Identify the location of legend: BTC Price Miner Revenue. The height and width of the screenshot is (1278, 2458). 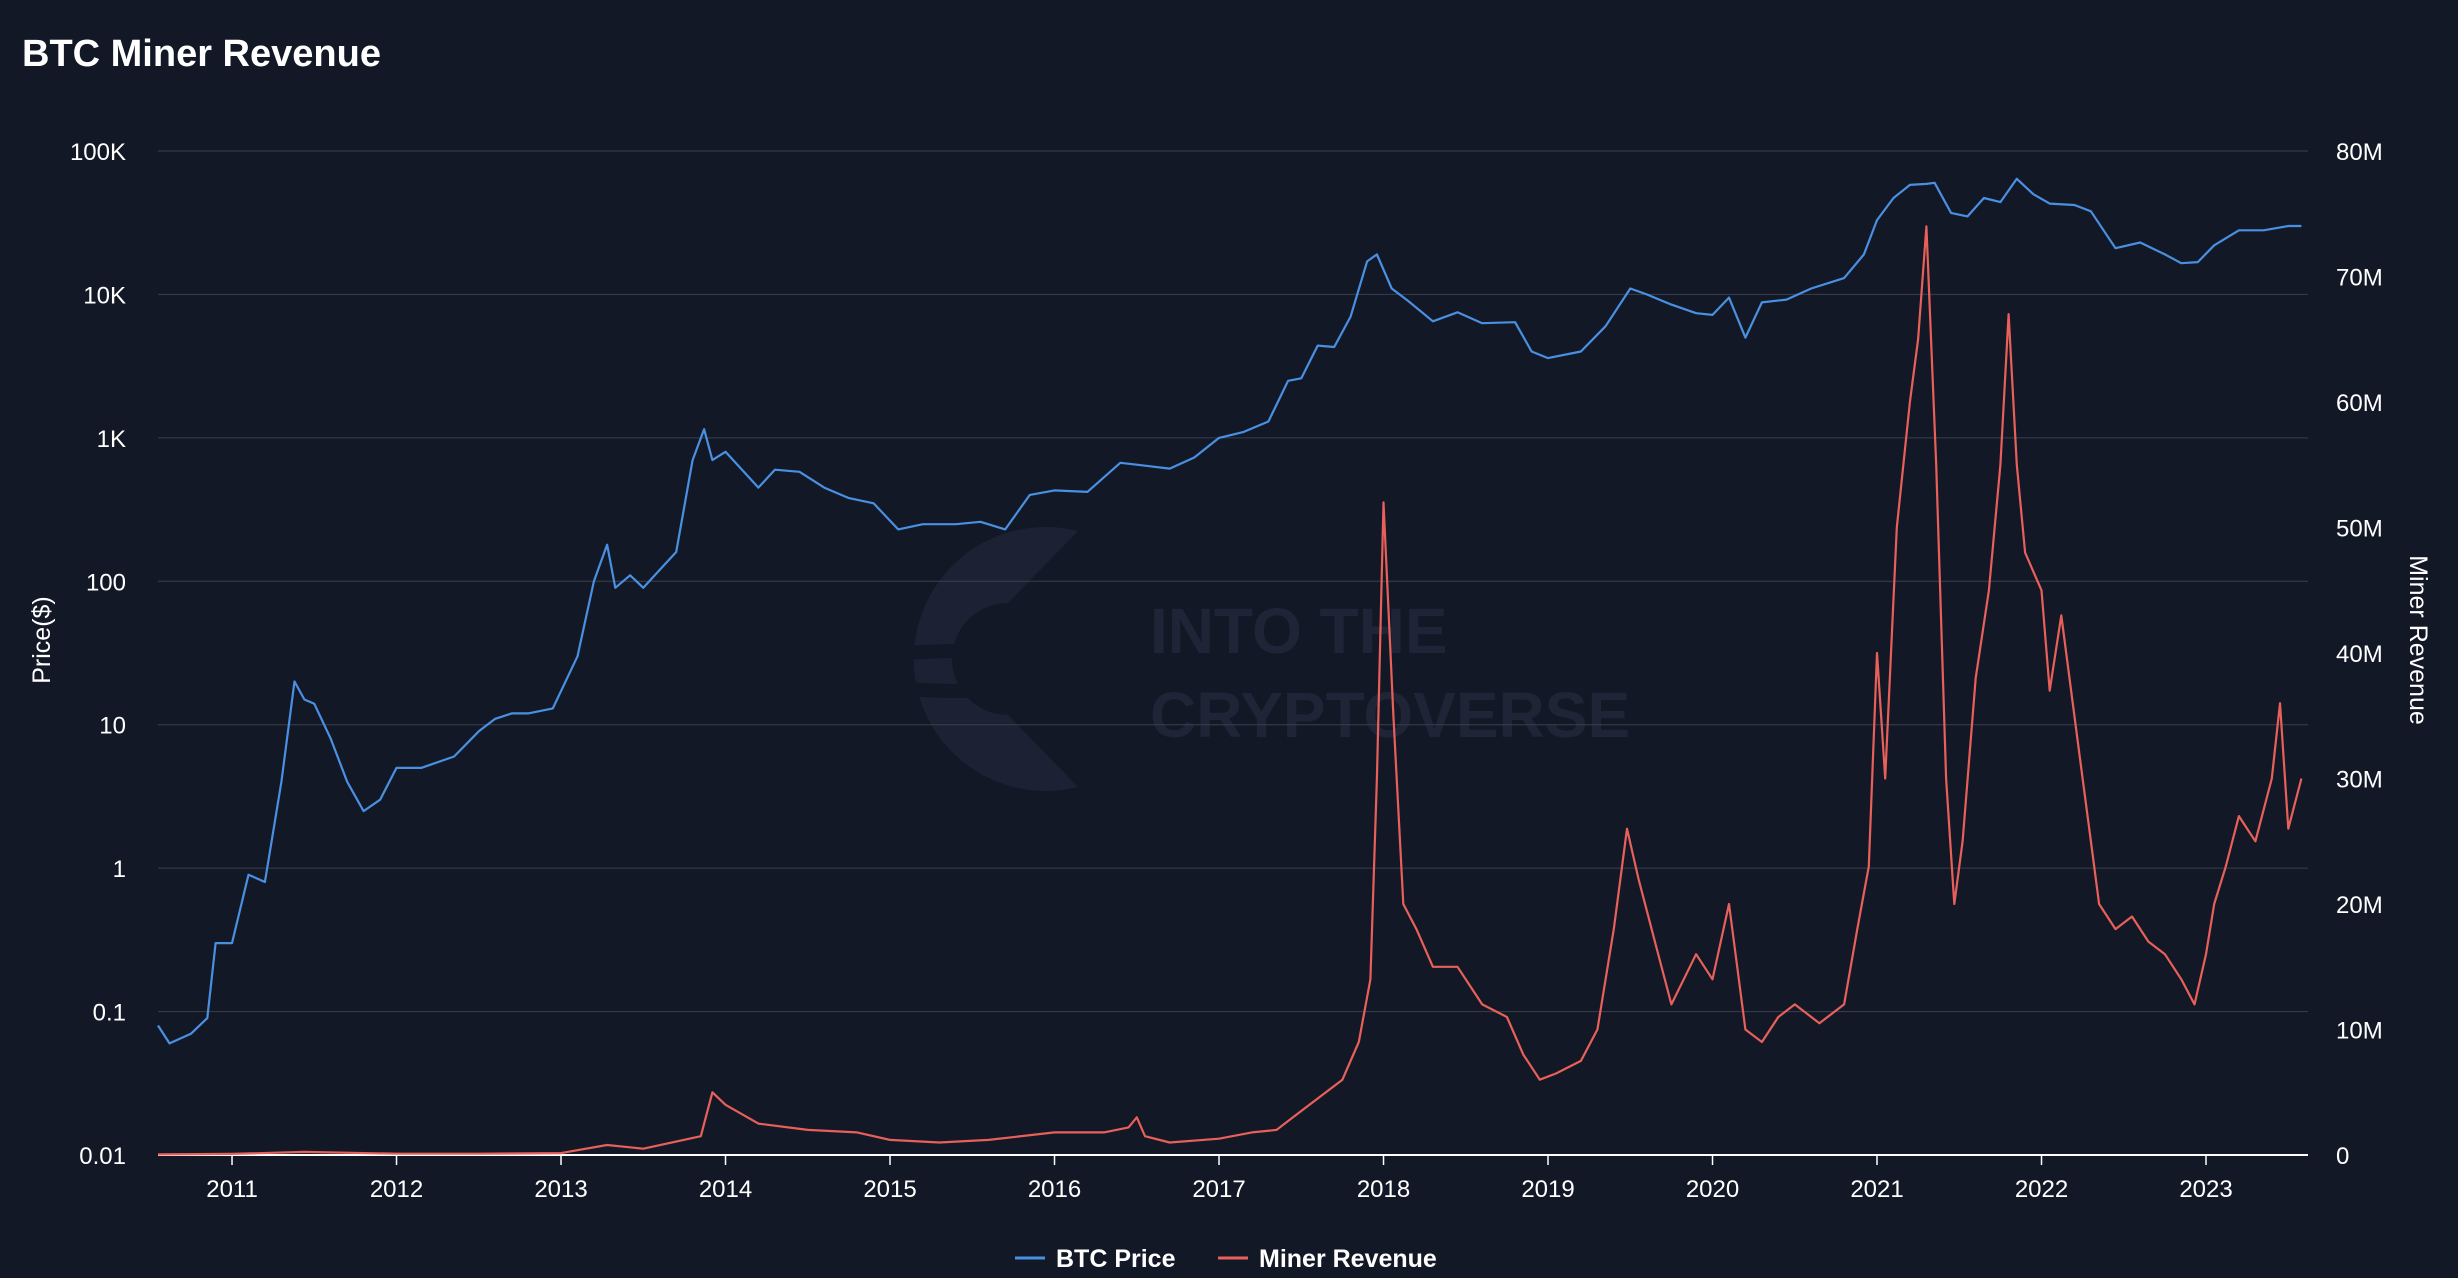
(1226, 1259).